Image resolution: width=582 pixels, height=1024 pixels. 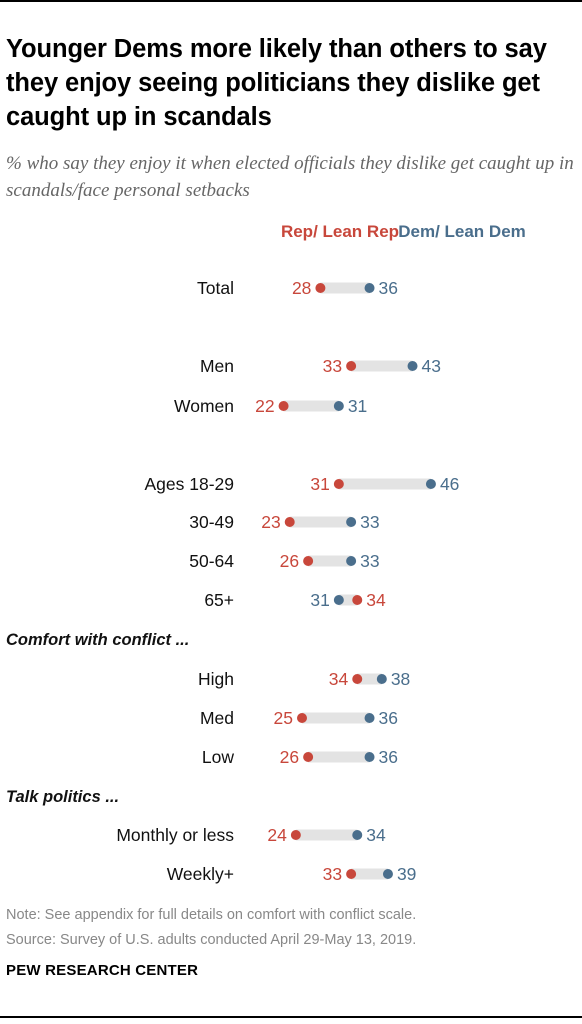 I want to click on row-label-weekly: Weekly+, so click(x=200, y=874).